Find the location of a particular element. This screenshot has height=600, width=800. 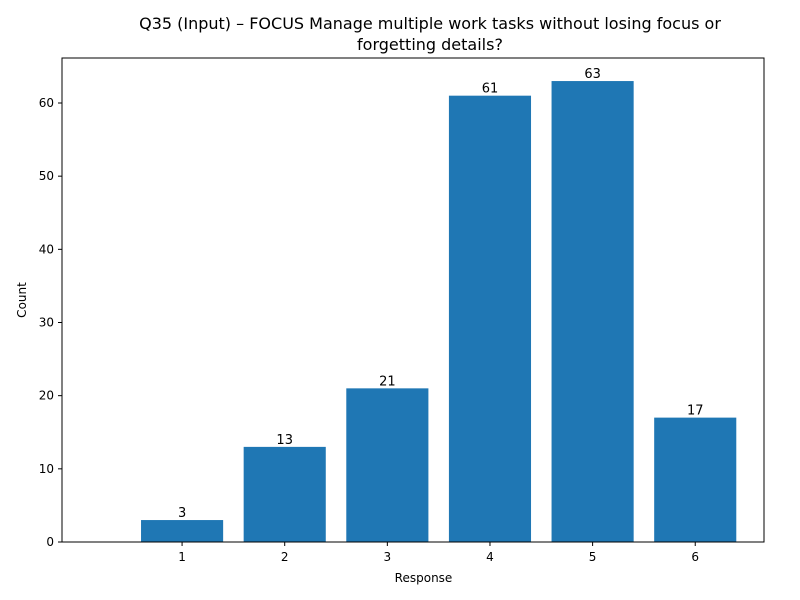

chart-title-line-2: forgetting details? is located at coordinates (430, 44).